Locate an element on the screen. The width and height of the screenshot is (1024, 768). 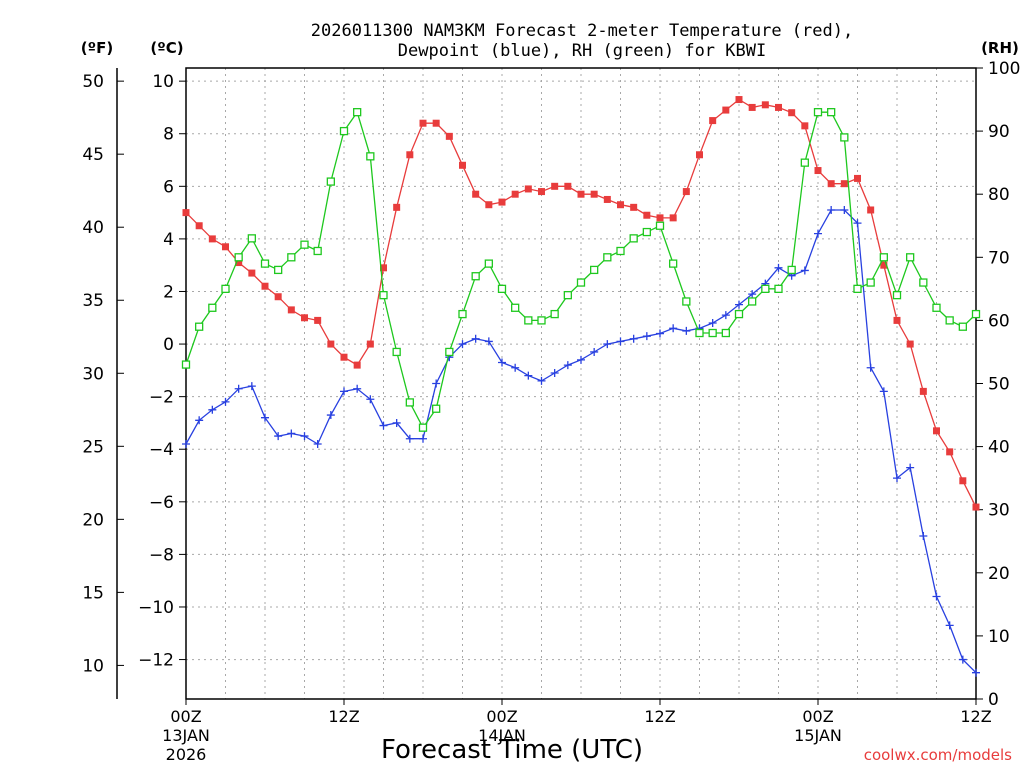
time-tick-label: 00Z is located at coordinates (185, 716).